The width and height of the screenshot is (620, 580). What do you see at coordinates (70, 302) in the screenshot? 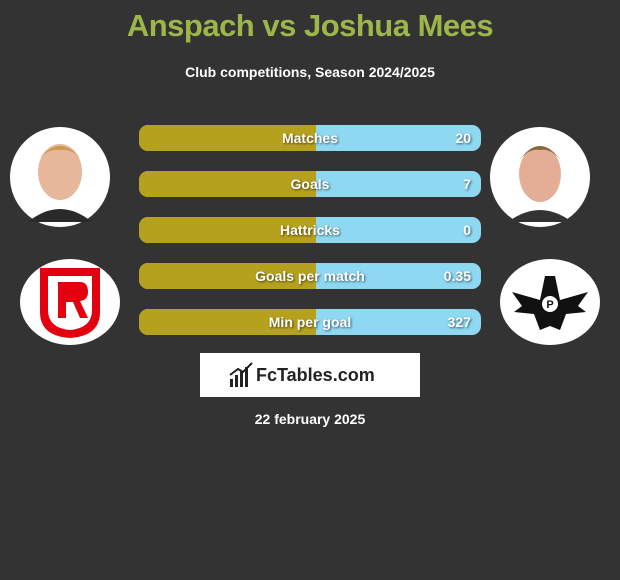
I see `club-logo-left` at bounding box center [70, 302].